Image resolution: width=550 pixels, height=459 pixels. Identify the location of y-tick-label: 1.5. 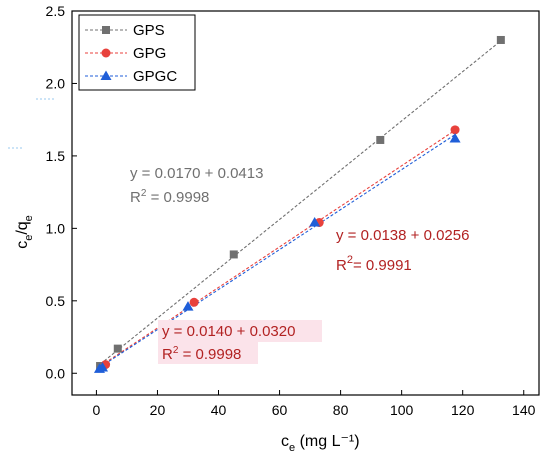
(56, 156).